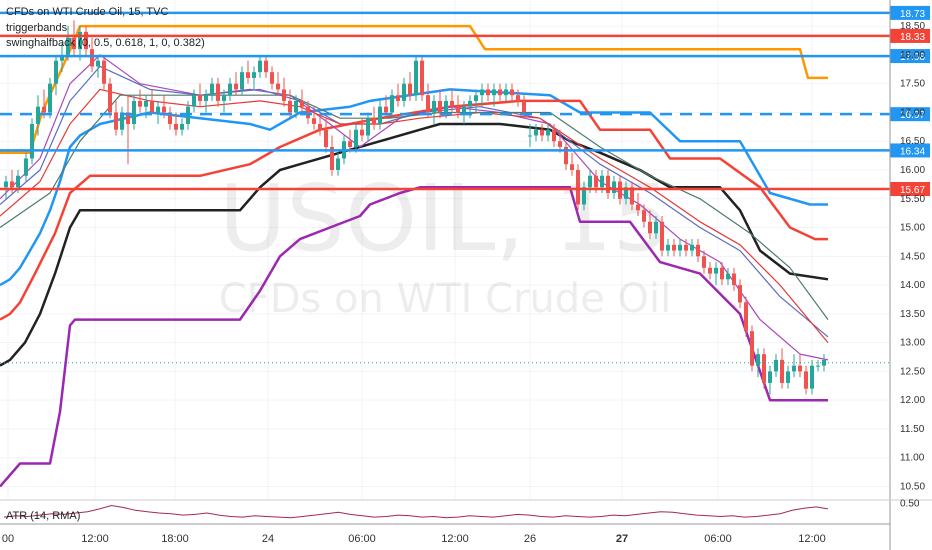 The height and width of the screenshot is (550, 932). Describe the element at coordinates (912, 285) in the screenshot. I see `y-tick-label: 14.00` at that location.